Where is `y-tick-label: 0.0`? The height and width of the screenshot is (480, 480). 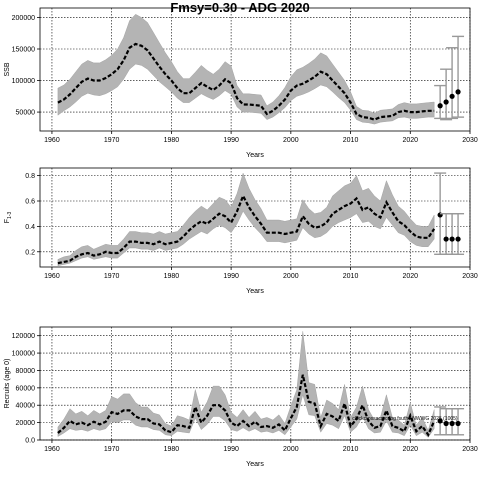
y-tick-label: 0.0 is located at coordinates (30, 441).